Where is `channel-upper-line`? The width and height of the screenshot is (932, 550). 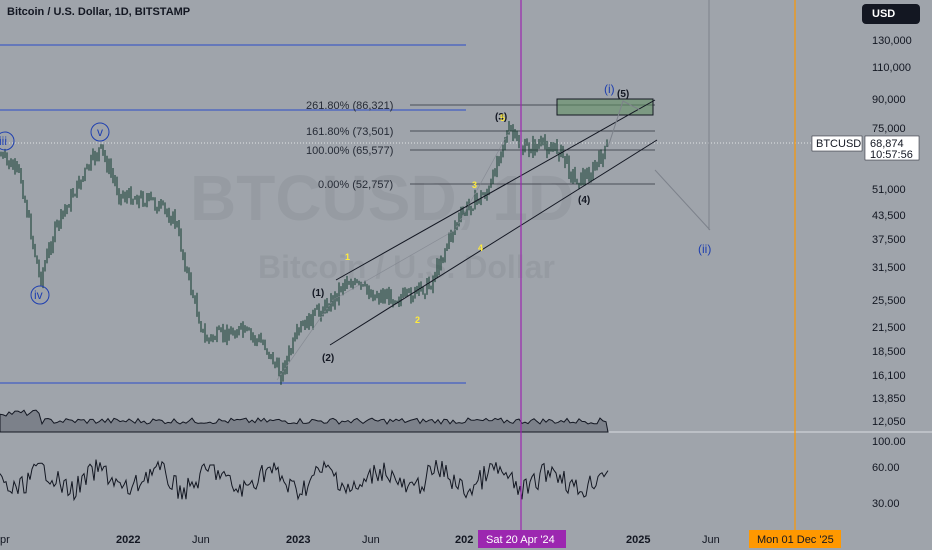
channel-upper-line is located at coordinates (495, 190).